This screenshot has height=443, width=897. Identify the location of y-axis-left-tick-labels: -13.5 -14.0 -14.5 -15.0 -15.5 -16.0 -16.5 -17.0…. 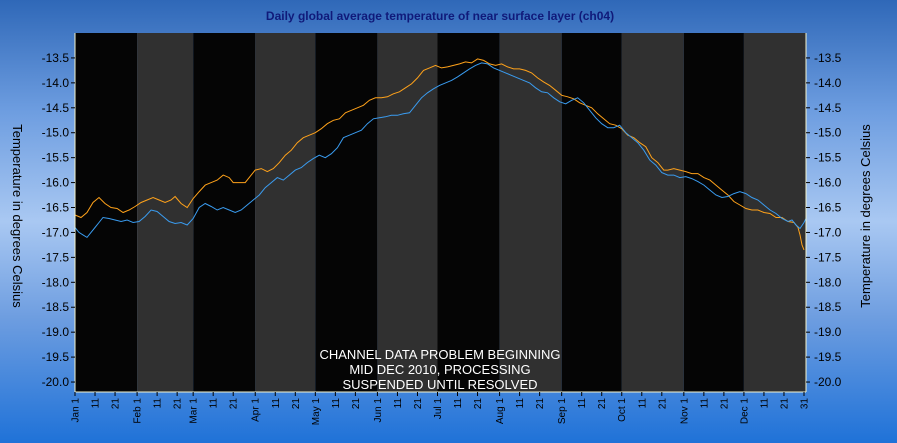
(56, 220).